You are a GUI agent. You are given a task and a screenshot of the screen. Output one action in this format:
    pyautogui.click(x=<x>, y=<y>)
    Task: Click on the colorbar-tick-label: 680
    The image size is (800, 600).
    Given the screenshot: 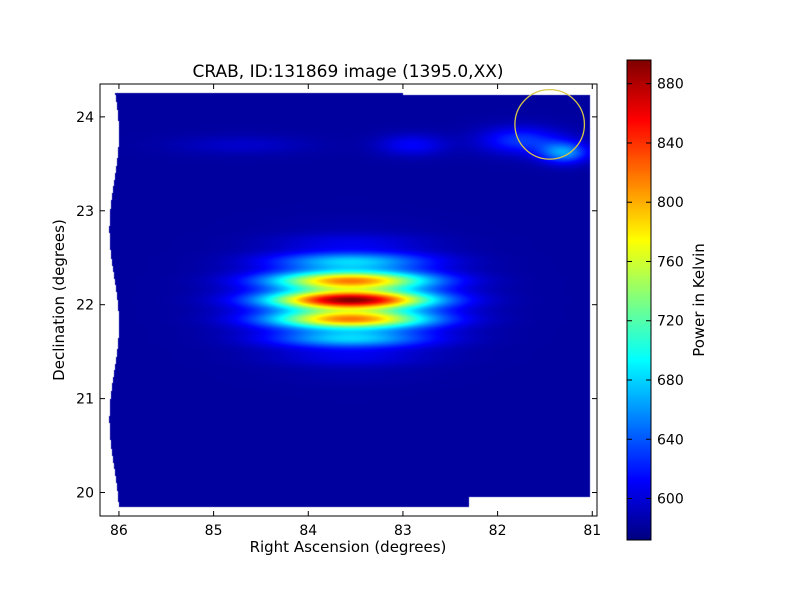 What is the action you would take?
    pyautogui.click(x=670, y=381)
    